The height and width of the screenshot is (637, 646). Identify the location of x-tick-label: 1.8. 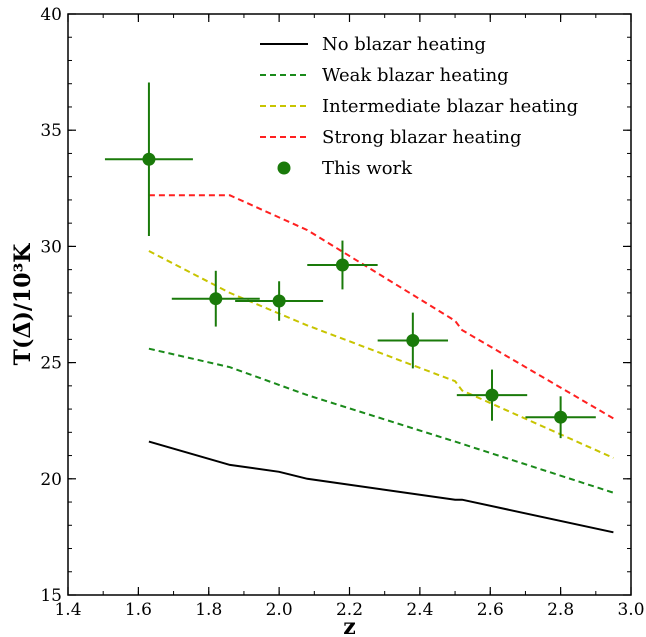
(208, 610).